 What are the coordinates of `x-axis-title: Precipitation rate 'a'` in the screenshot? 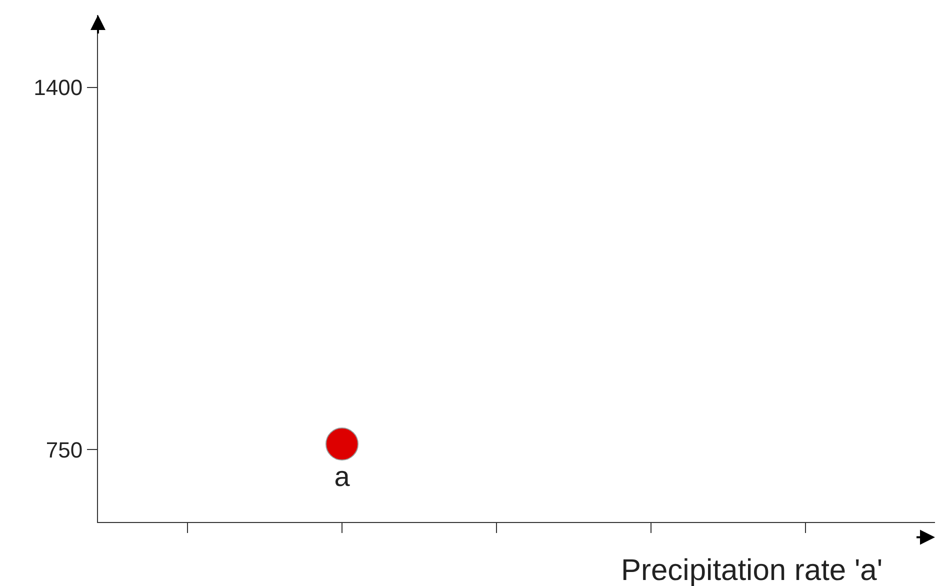 It's located at (752, 570).